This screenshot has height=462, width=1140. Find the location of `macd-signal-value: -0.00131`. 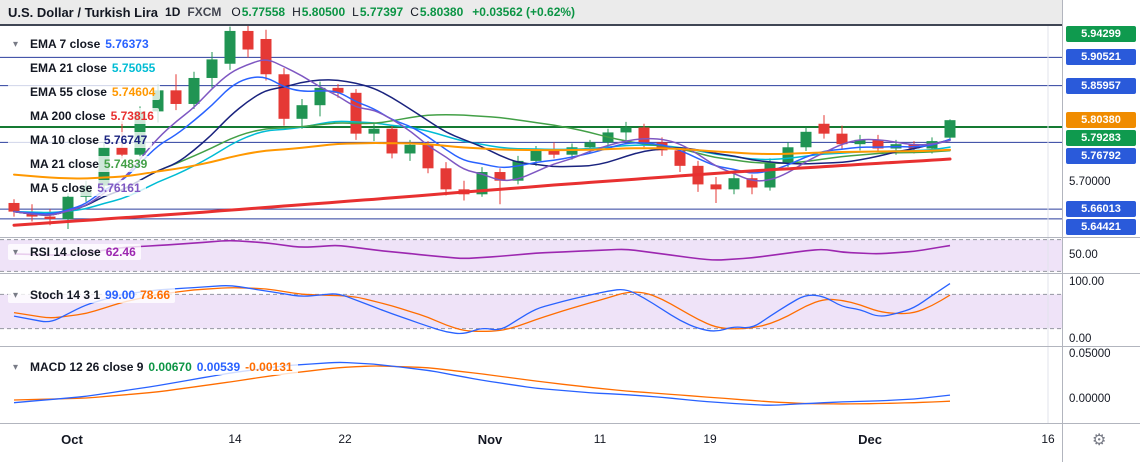

macd-signal-value: -0.00131 is located at coordinates (269, 367).